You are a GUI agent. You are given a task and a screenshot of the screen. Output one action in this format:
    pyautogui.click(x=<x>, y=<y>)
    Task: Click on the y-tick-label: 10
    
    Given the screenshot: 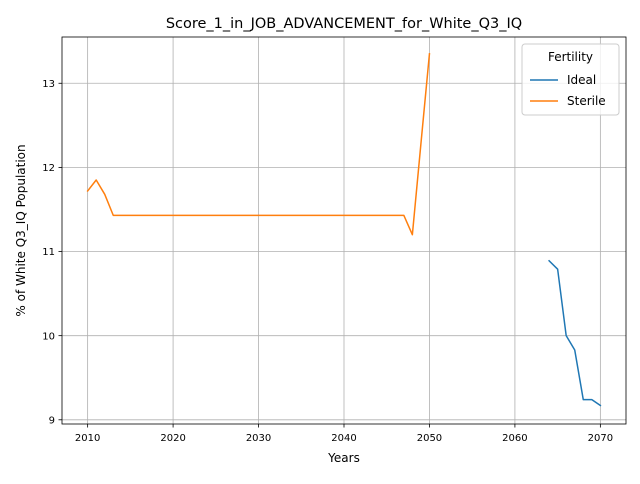 What is the action you would take?
    pyautogui.click(x=48, y=336)
    